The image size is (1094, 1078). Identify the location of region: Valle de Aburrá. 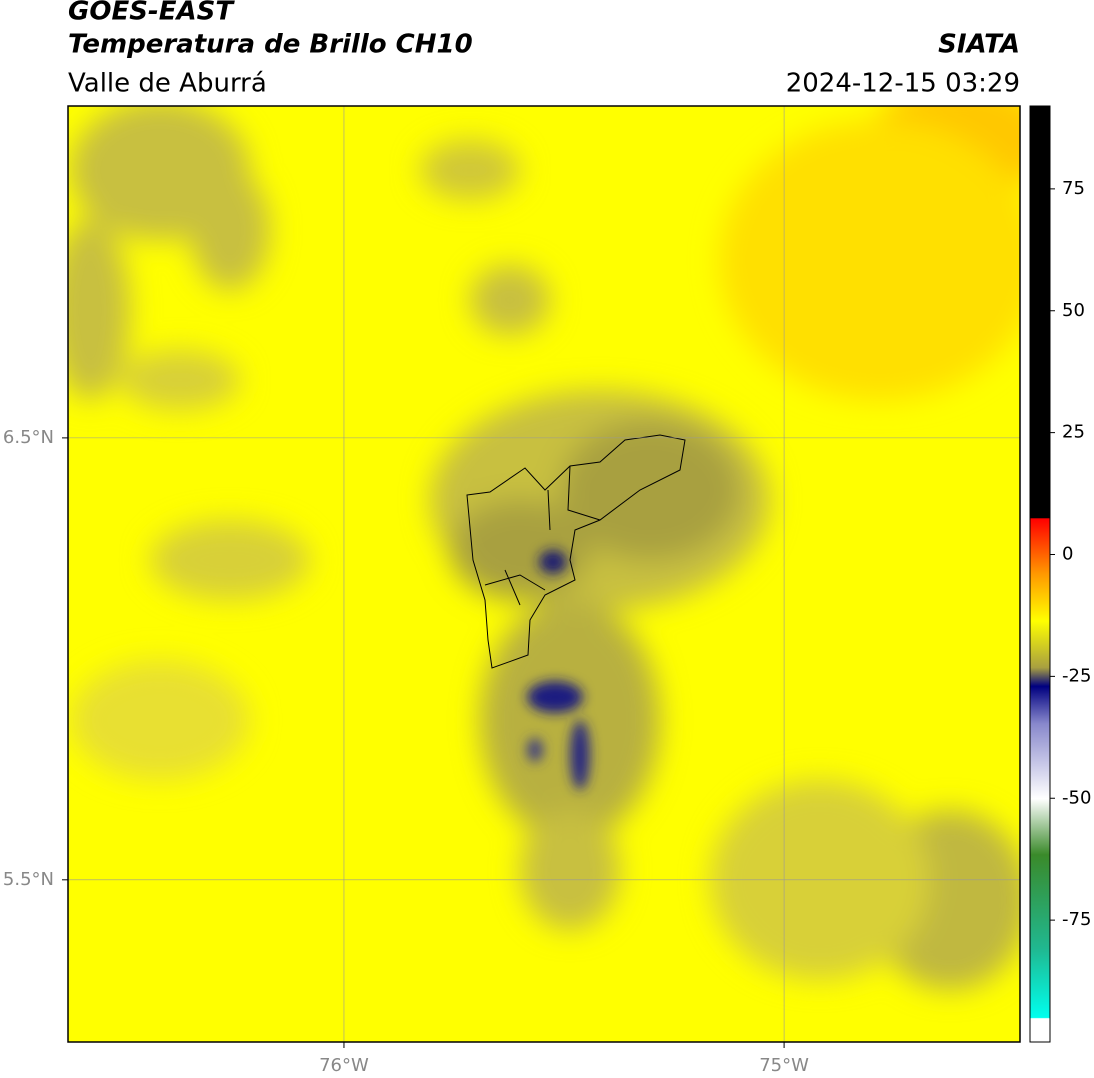
(167, 84).